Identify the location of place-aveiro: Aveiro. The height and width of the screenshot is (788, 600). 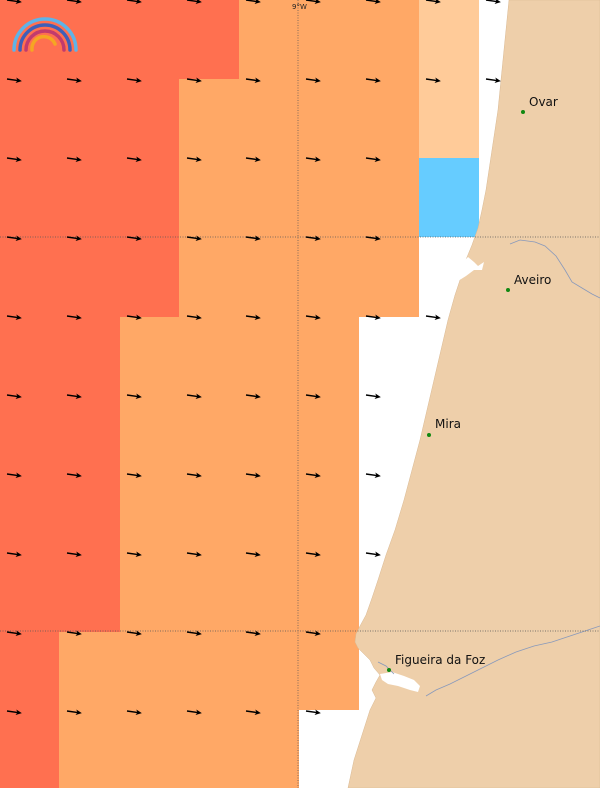
(528, 282).